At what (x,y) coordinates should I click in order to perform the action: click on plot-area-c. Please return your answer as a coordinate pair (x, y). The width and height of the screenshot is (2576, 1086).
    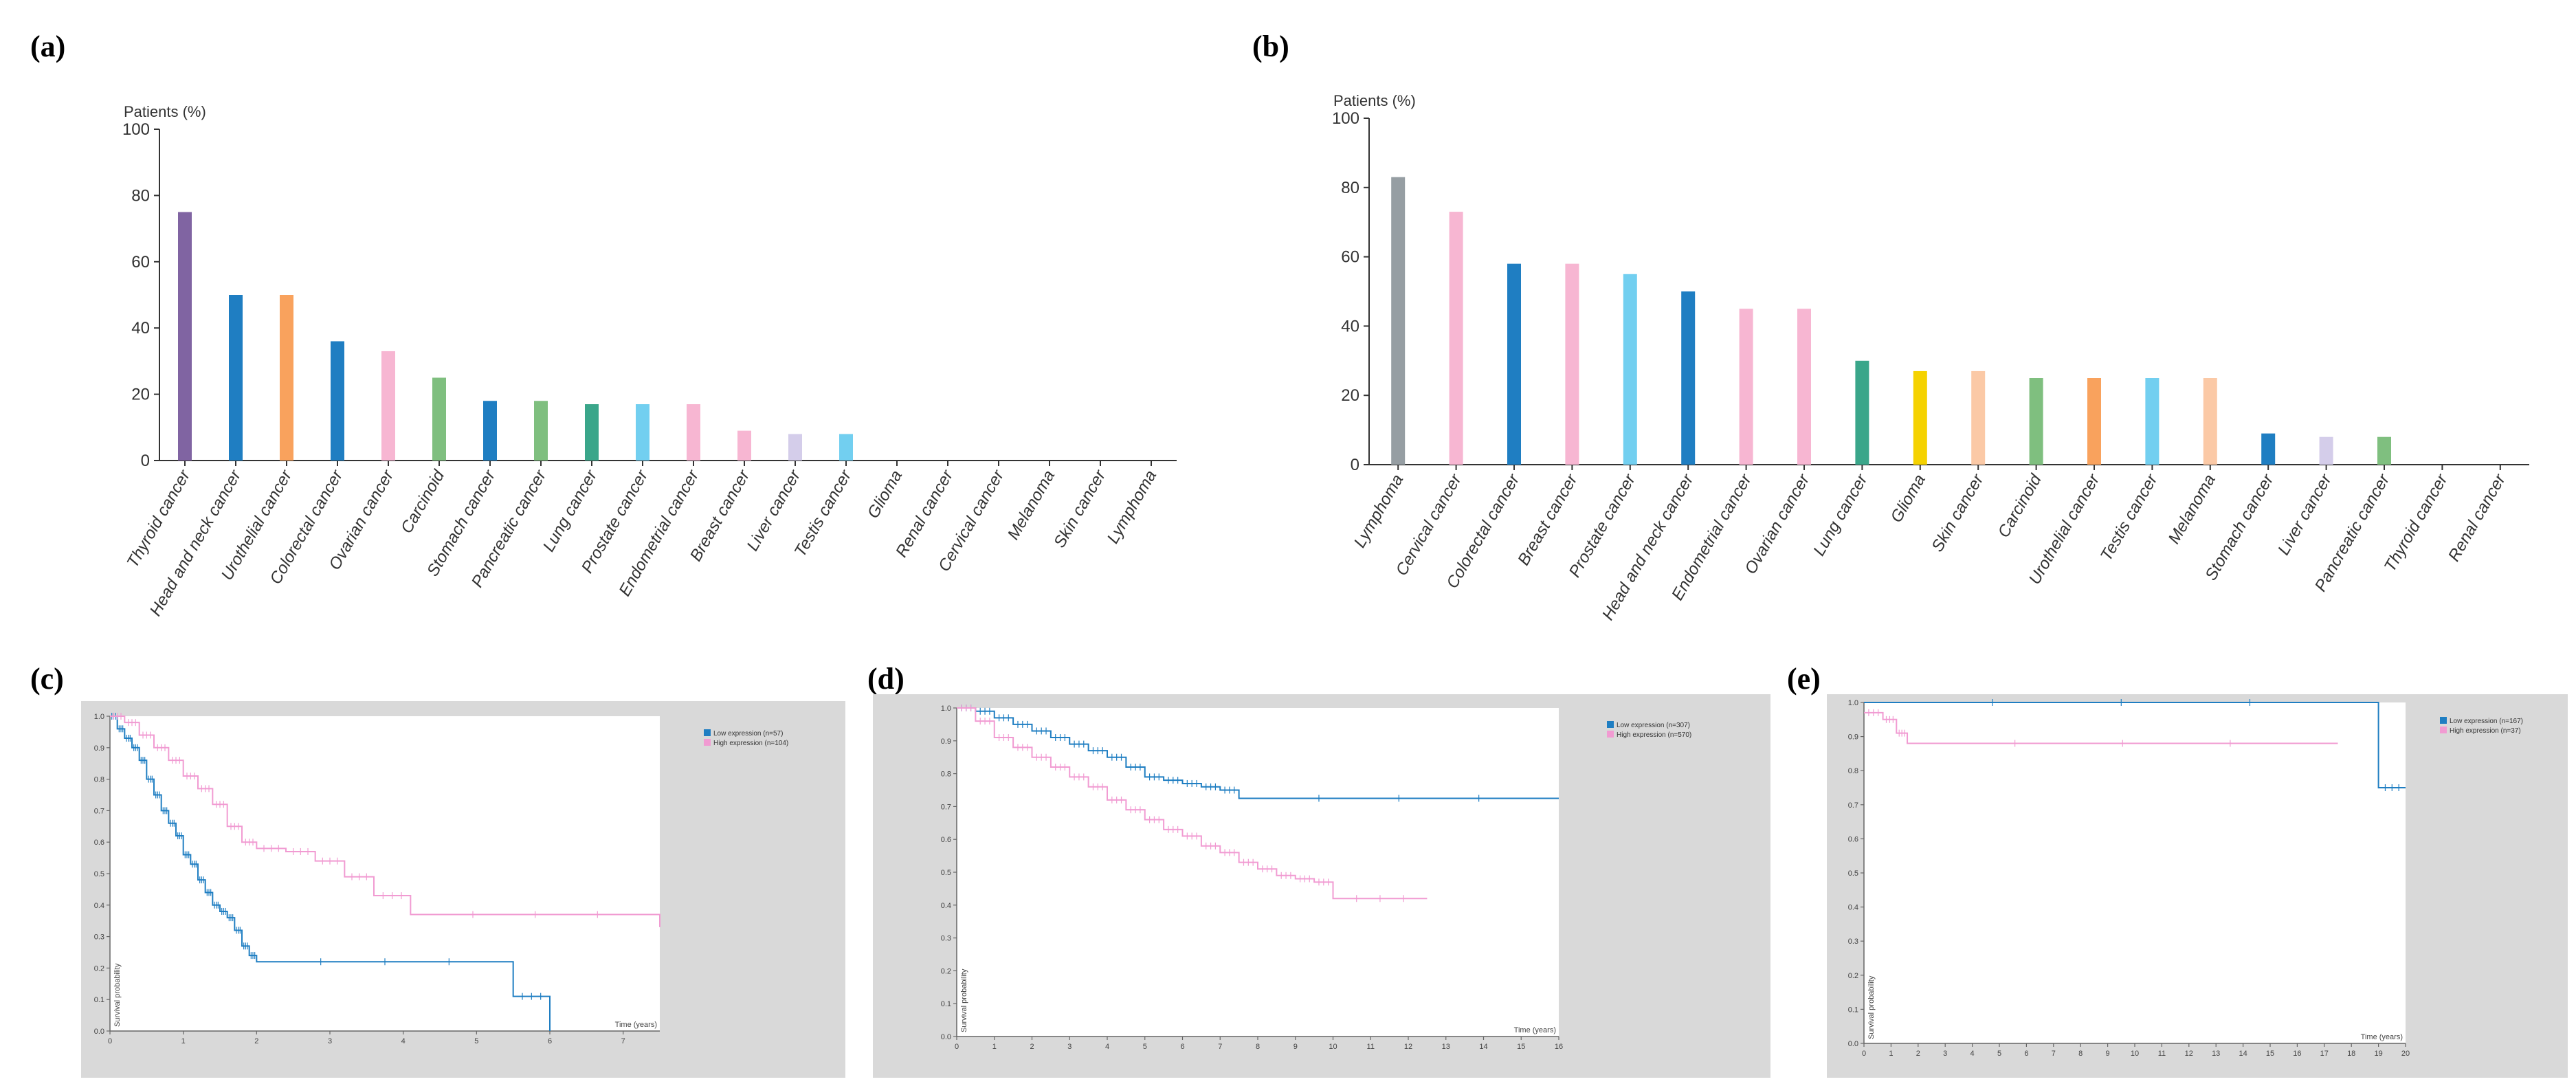
    Looking at the image, I should click on (385, 874).